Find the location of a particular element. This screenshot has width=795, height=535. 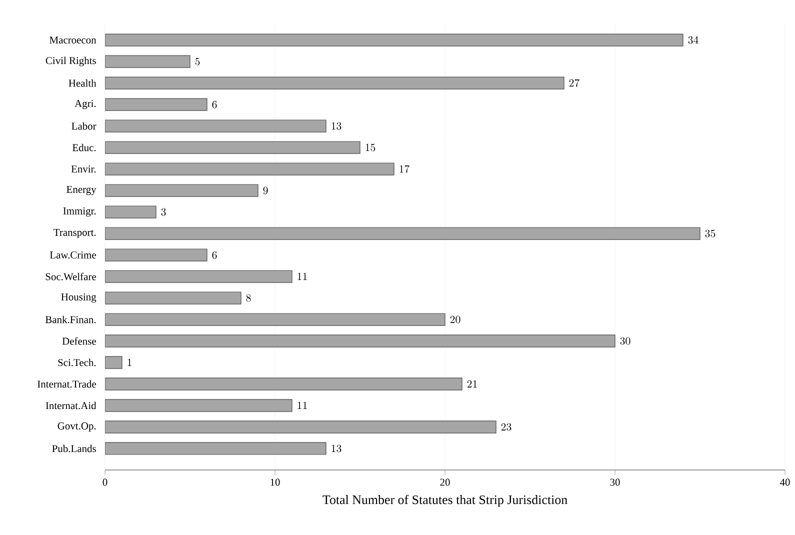

y-tick-label: Macroecon is located at coordinates (73, 40).